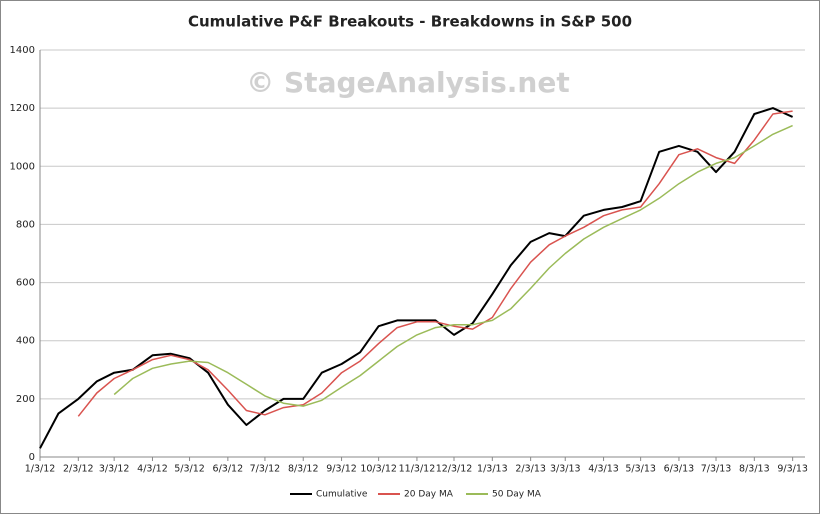 This screenshot has height=518, width=820. I want to click on x-tick-label: 6/3/13, so click(679, 469).